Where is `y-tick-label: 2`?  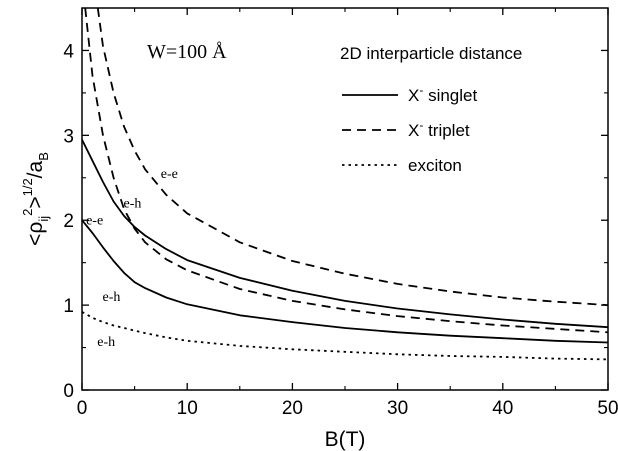
y-tick-label: 2 is located at coordinates (68, 221).